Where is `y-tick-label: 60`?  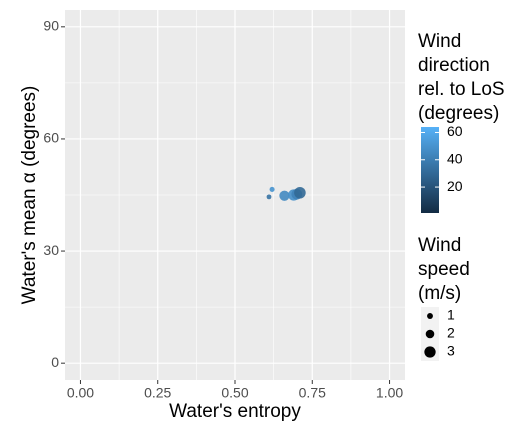 y-tick-label: 60 is located at coordinates (51, 138).